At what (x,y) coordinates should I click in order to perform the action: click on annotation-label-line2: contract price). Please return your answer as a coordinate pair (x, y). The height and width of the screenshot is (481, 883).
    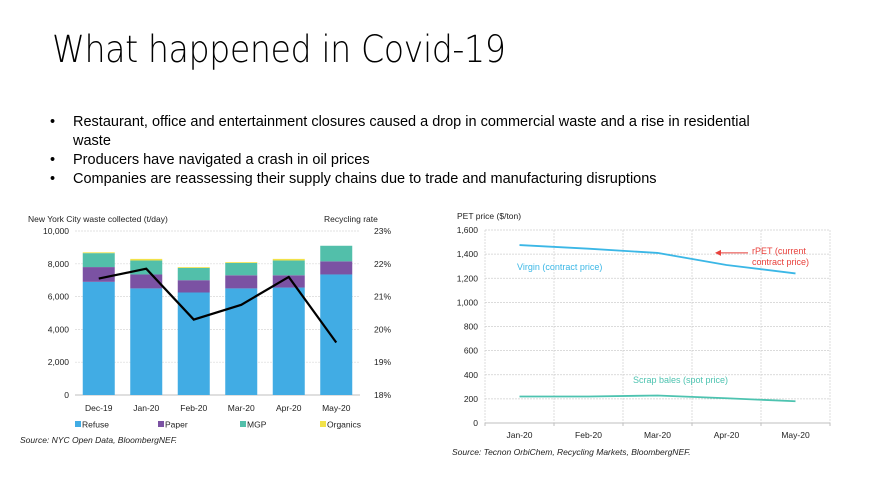
    Looking at the image, I should click on (780, 262).